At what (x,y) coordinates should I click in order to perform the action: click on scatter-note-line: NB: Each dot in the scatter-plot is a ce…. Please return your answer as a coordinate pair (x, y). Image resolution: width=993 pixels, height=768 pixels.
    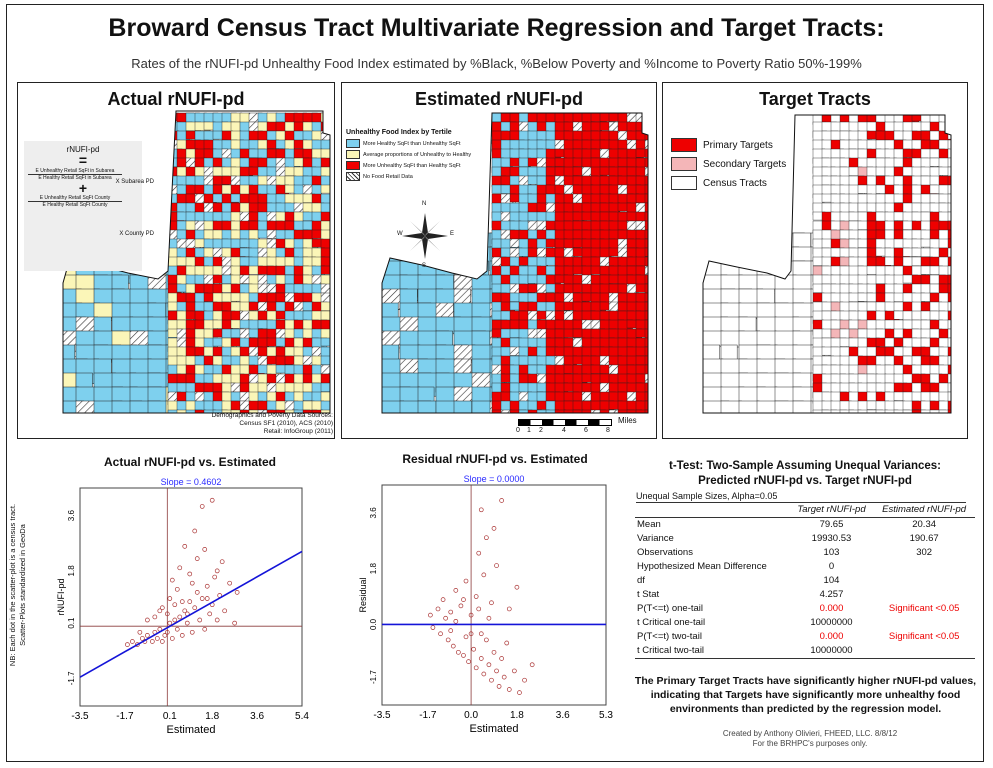
    Looking at the image, I should click on (12, 585).